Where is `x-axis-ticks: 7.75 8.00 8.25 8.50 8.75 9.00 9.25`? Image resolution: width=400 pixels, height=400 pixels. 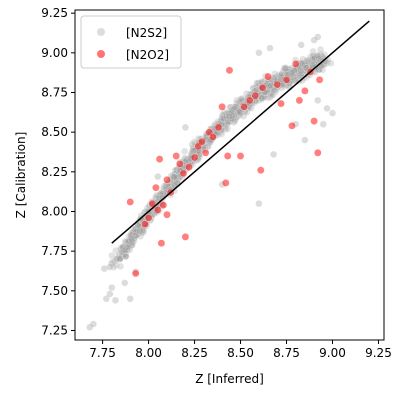
x-axis-ticks: 7.75 8.00 8.25 8.50 8.75 9.00 9.25 is located at coordinates (240, 350).